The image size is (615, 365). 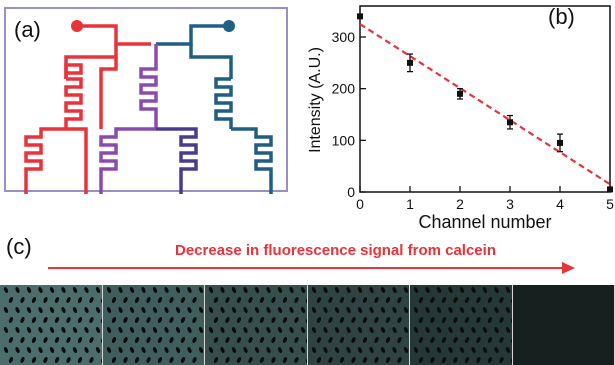 I want to click on red-mid, so click(x=108, y=93).